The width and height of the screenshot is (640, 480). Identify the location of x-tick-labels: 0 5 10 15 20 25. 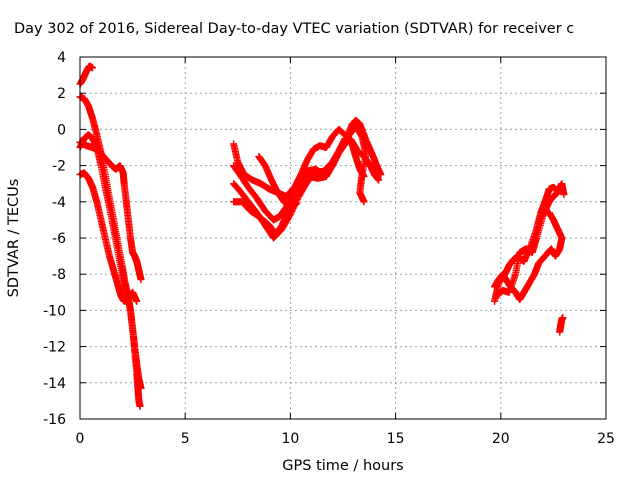
(345, 439).